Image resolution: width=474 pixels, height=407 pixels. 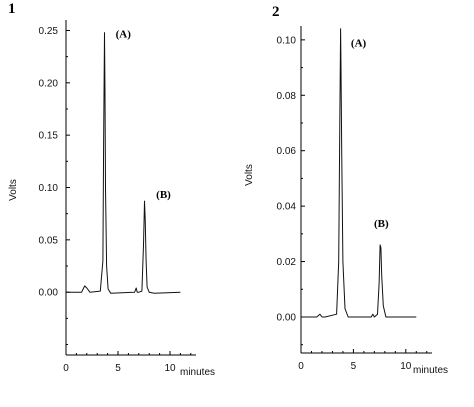 What do you see at coordinates (276, 12) in the screenshot?
I see `panel-label-2: 2` at bounding box center [276, 12].